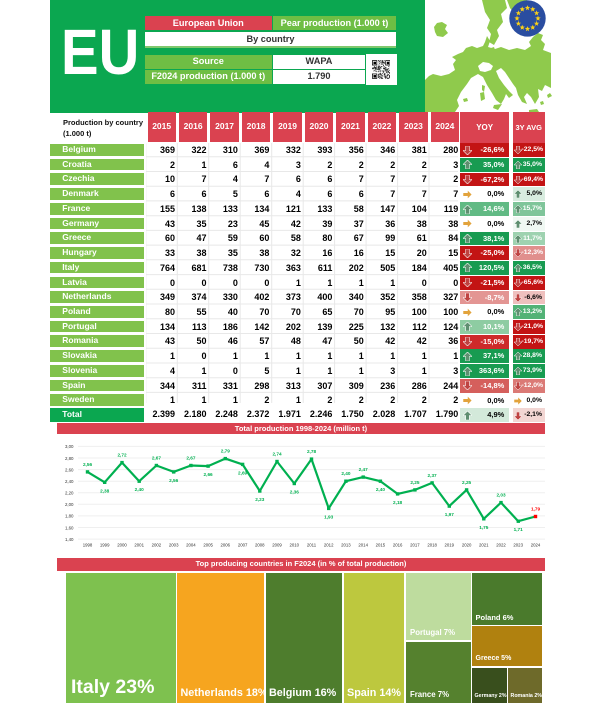 Image resolution: width=600 pixels, height=710 pixels. I want to click on svg-text: 2,72, so click(122, 455).